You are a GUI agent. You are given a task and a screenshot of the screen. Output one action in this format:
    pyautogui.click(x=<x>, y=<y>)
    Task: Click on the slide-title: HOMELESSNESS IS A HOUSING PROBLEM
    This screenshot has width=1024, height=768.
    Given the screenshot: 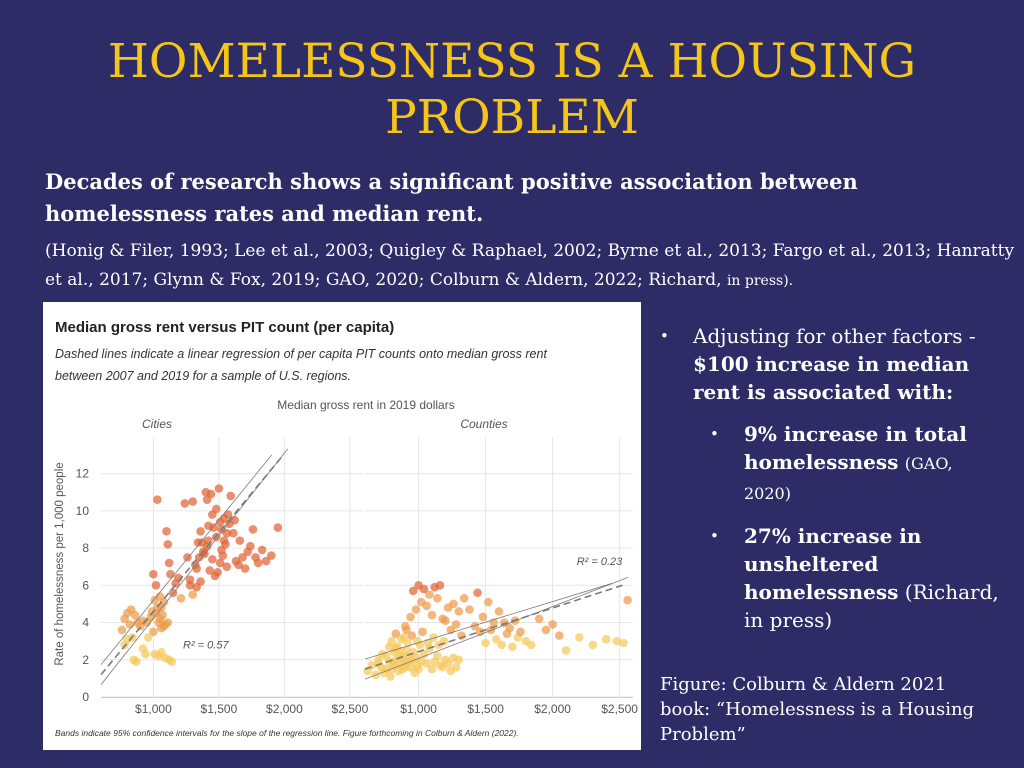 What is the action you would take?
    pyautogui.click(x=512, y=89)
    